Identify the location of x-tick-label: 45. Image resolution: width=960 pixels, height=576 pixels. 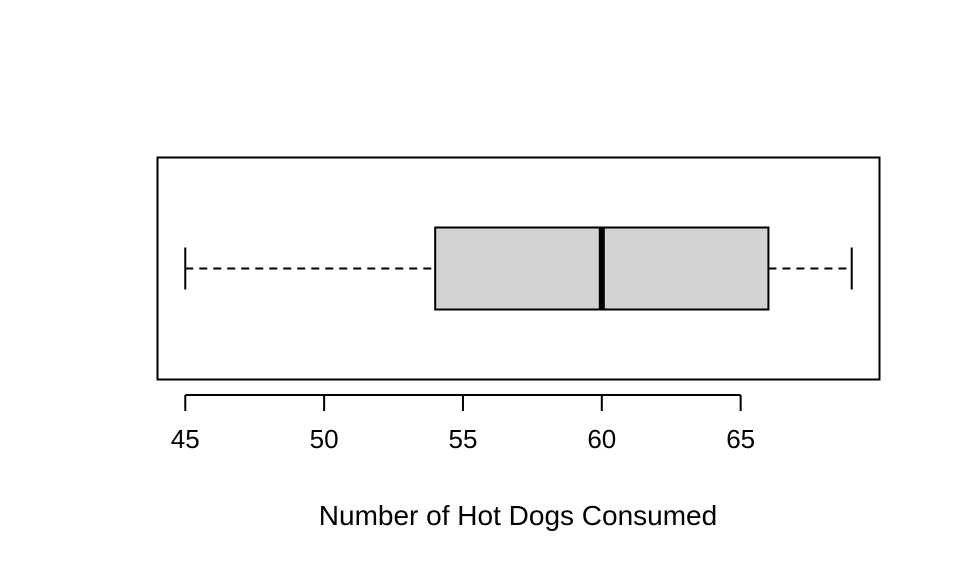
(185, 439).